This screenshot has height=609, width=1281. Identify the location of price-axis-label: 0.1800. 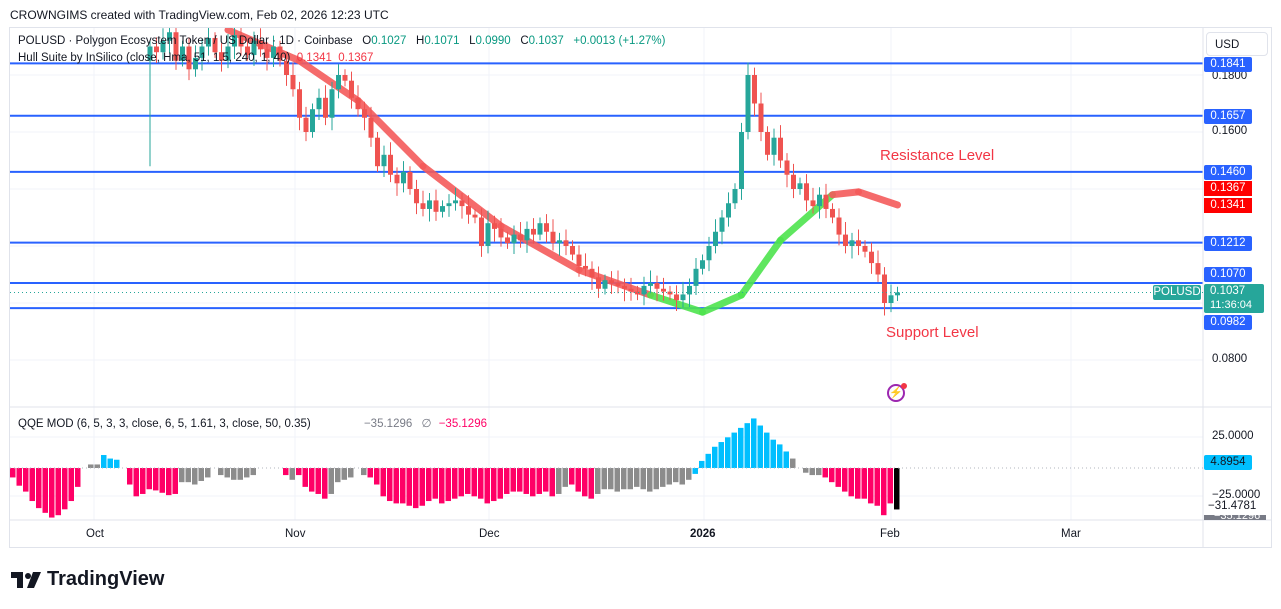
(1230, 76).